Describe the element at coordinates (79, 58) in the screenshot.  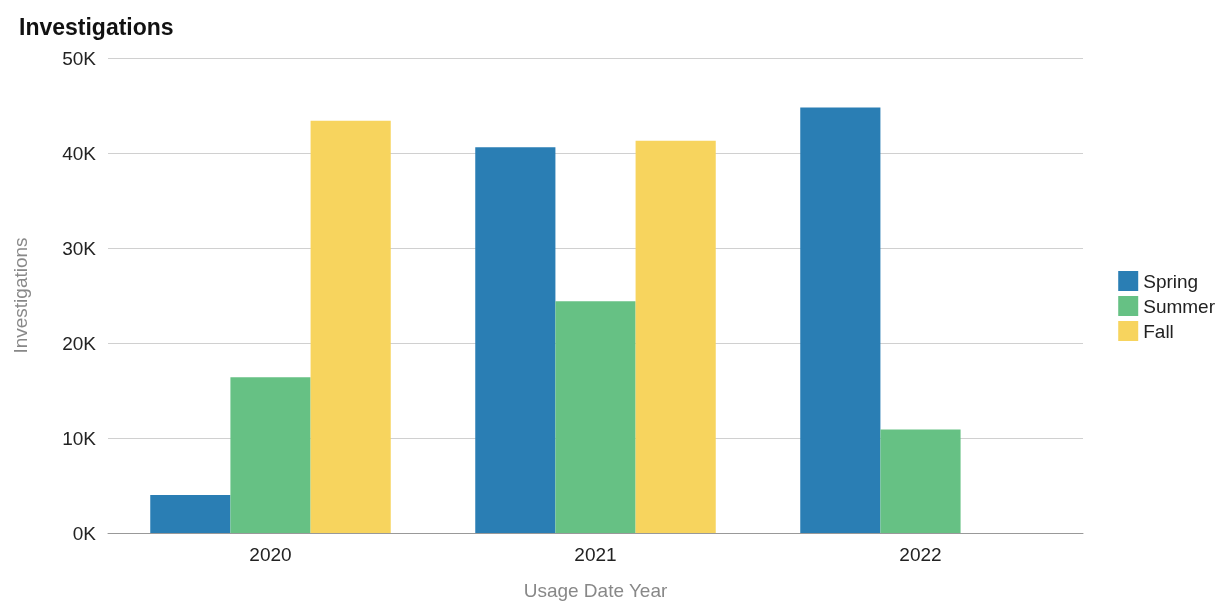
I see `y-tick-label: 50K` at that location.